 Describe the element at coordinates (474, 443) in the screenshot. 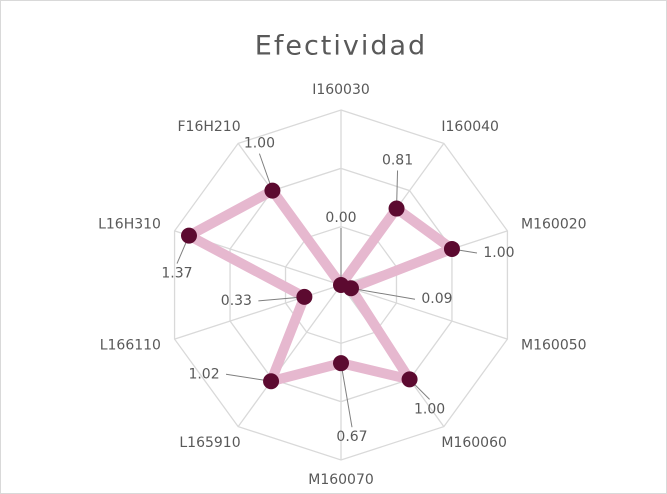

I see `category-label: M160060` at that location.